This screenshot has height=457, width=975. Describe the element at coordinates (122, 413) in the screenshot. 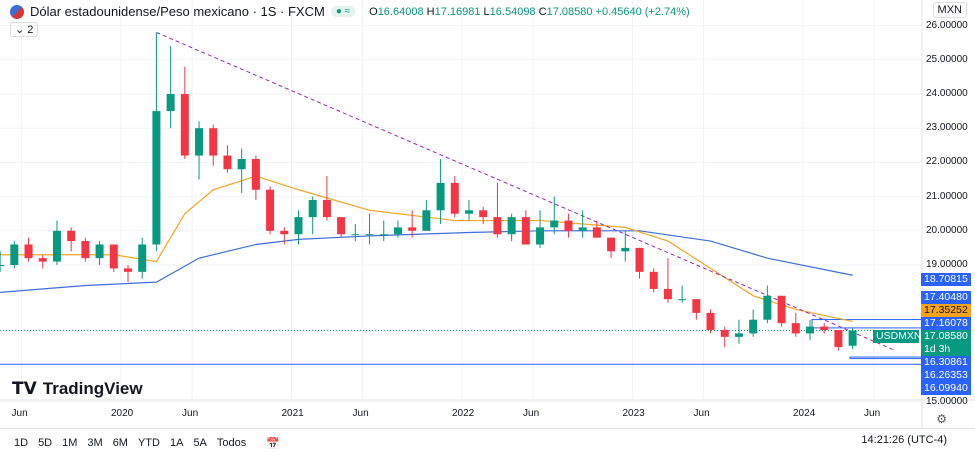

I see `x-tick-label: 2020` at that location.